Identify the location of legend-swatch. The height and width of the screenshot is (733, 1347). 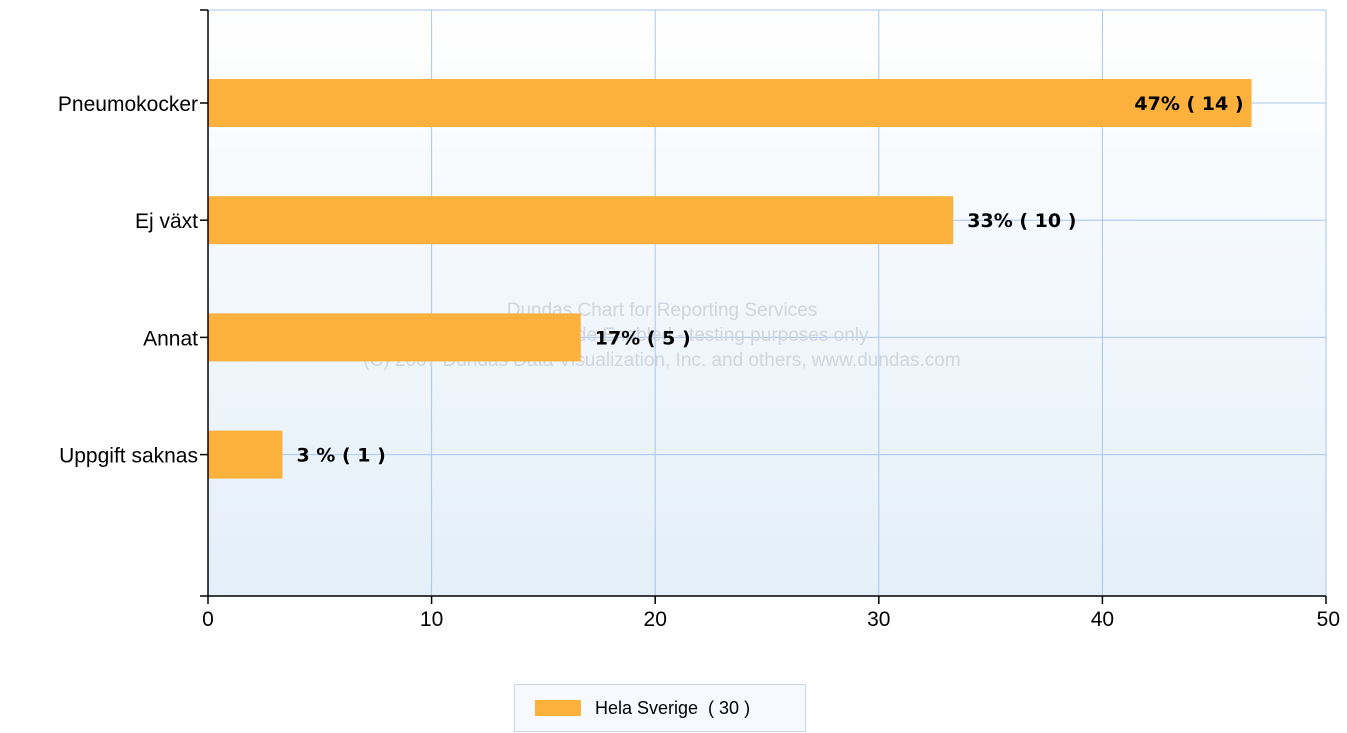
(558, 708).